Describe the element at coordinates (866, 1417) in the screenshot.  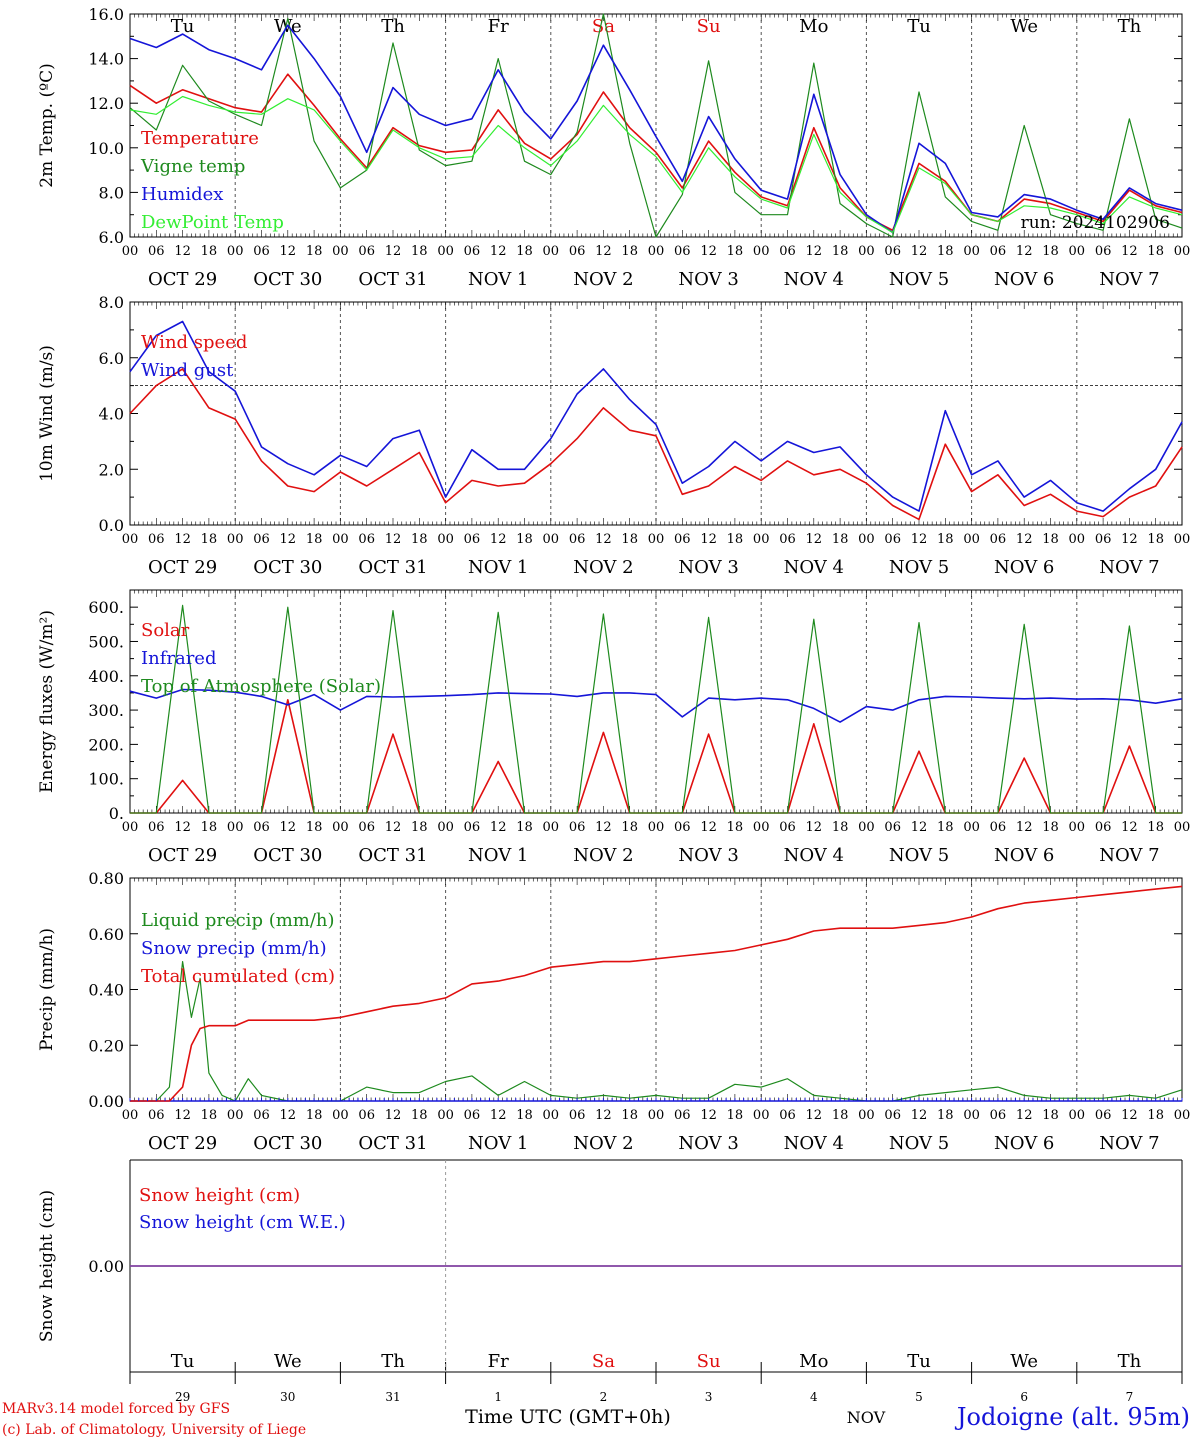
I see `month-label: NOV` at that location.